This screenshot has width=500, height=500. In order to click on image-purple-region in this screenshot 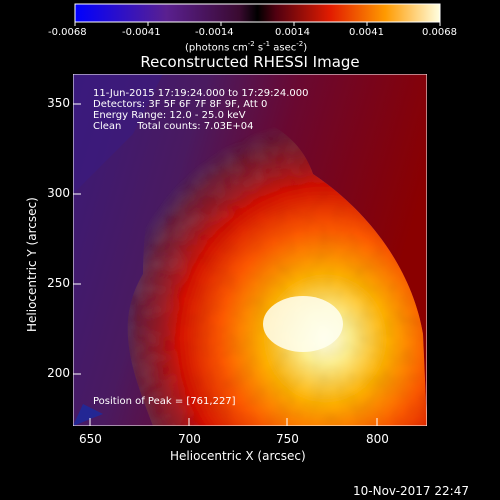, I will do `click(118, 134)`.